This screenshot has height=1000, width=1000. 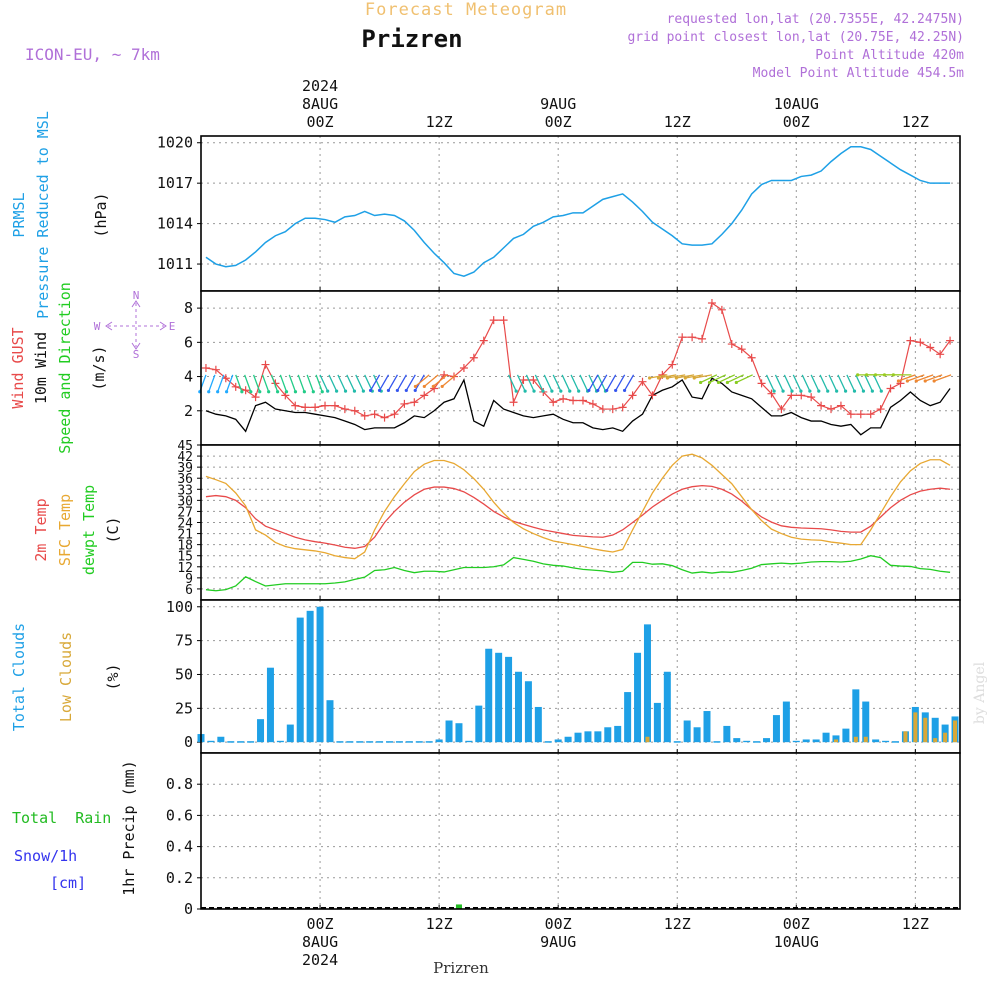 I want to click on forecast-meteogram-title: Forecast Meteogram, so click(x=466, y=10).